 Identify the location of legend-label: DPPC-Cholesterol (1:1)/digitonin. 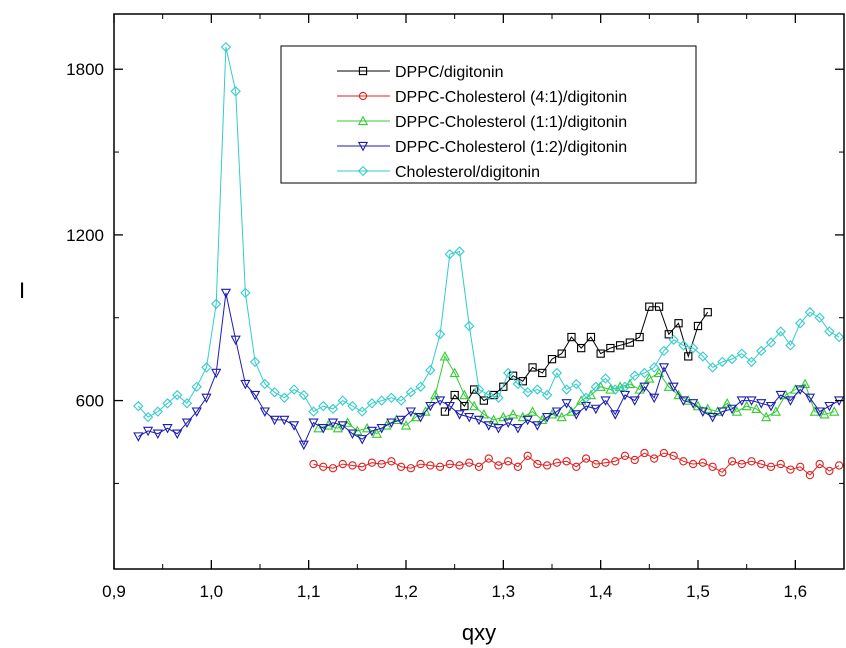
(511, 122).